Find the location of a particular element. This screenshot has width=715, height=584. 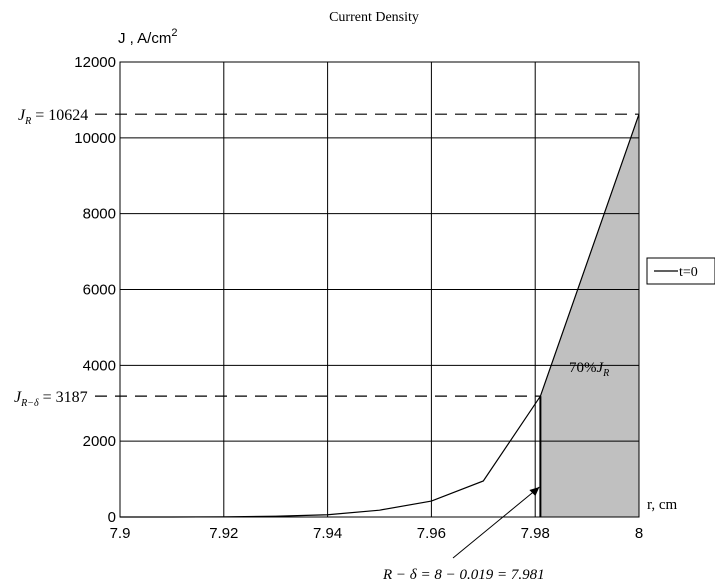

jr-annotation: JR = 10624 is located at coordinates (53, 117).